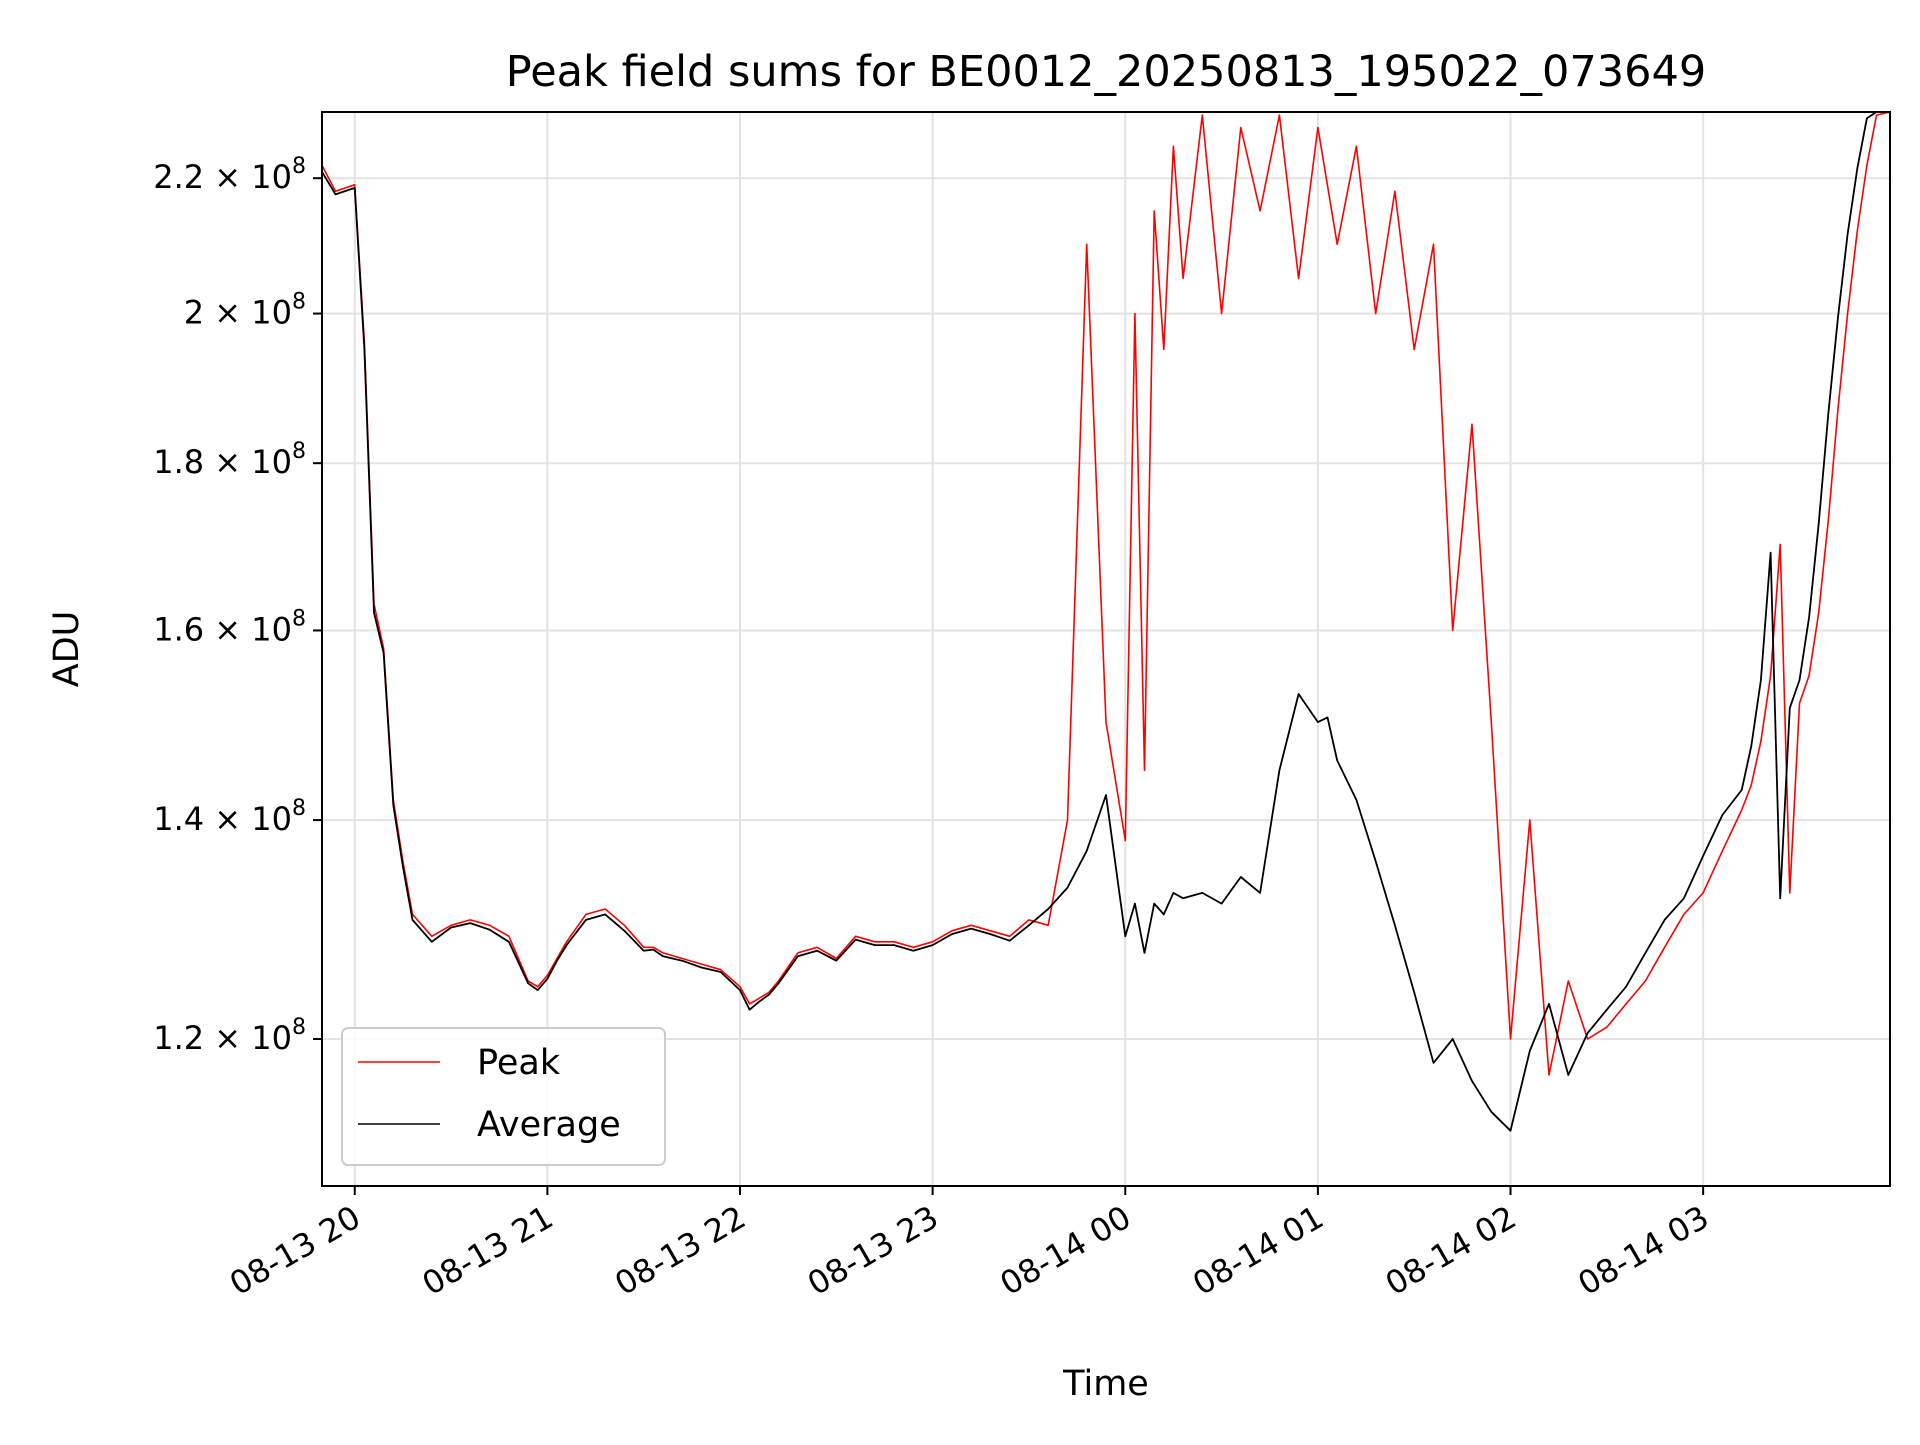 The height and width of the screenshot is (1445, 1920). I want to click on legend-label-peak: Peak, so click(519, 1063).